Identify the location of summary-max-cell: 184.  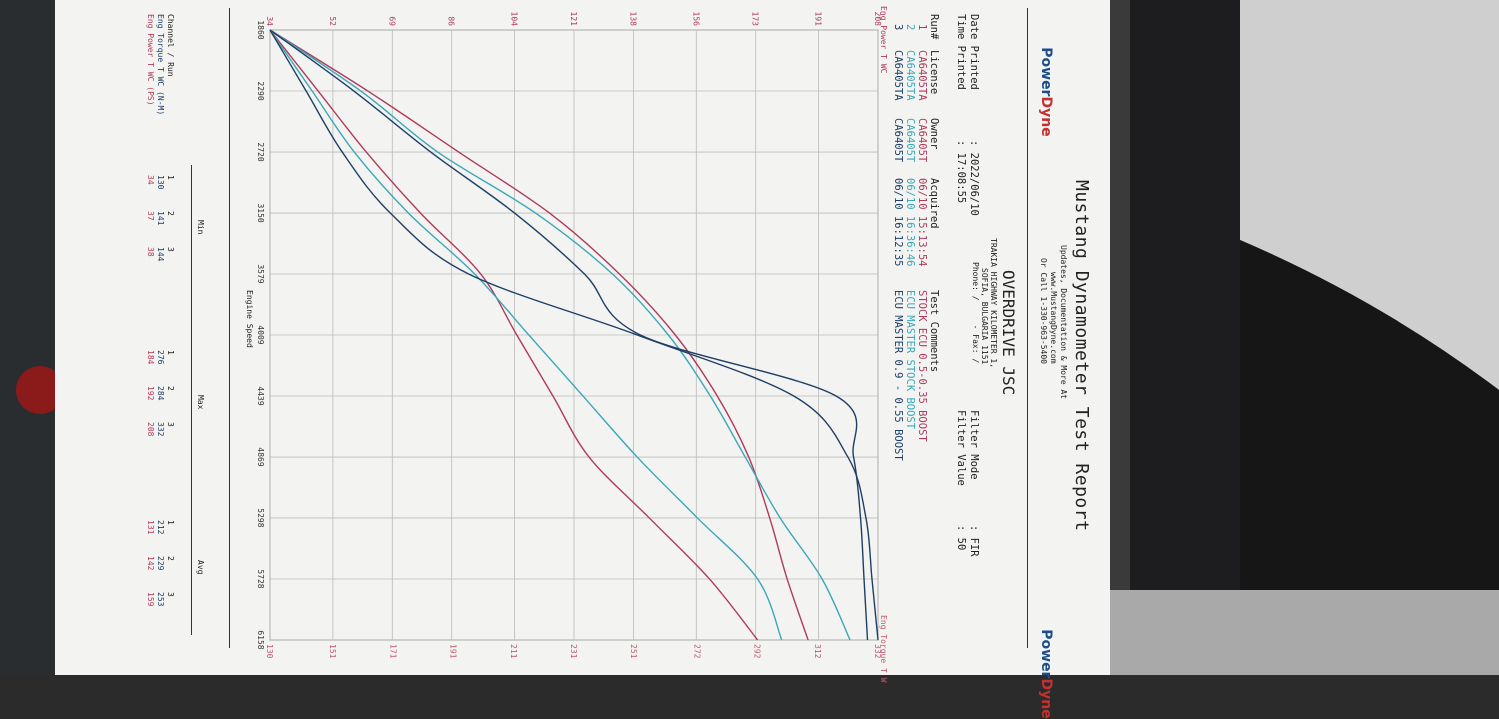
(150, 357).